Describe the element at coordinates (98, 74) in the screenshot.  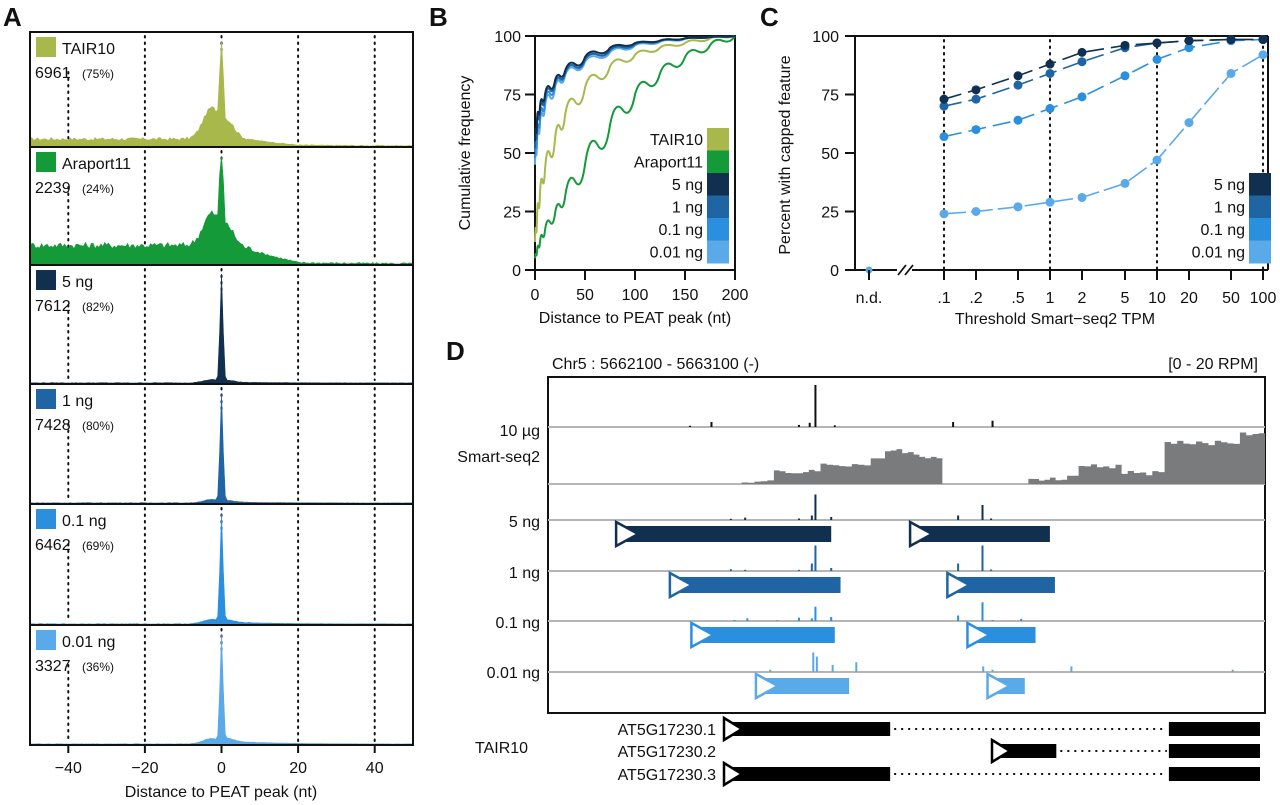
I see `track-percent: (75%)` at that location.